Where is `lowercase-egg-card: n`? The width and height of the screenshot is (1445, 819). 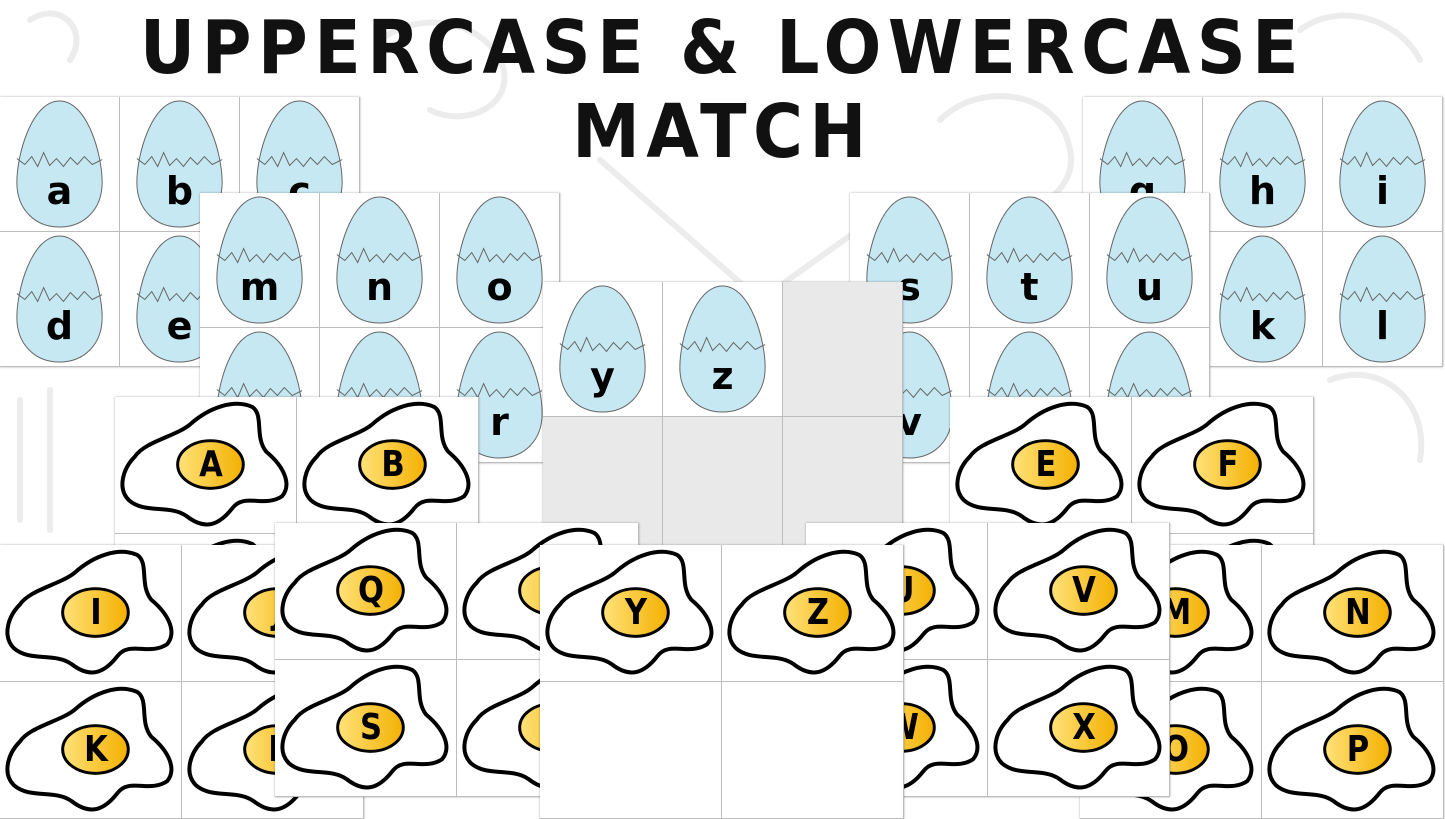
lowercase-egg-card: n is located at coordinates (380, 260).